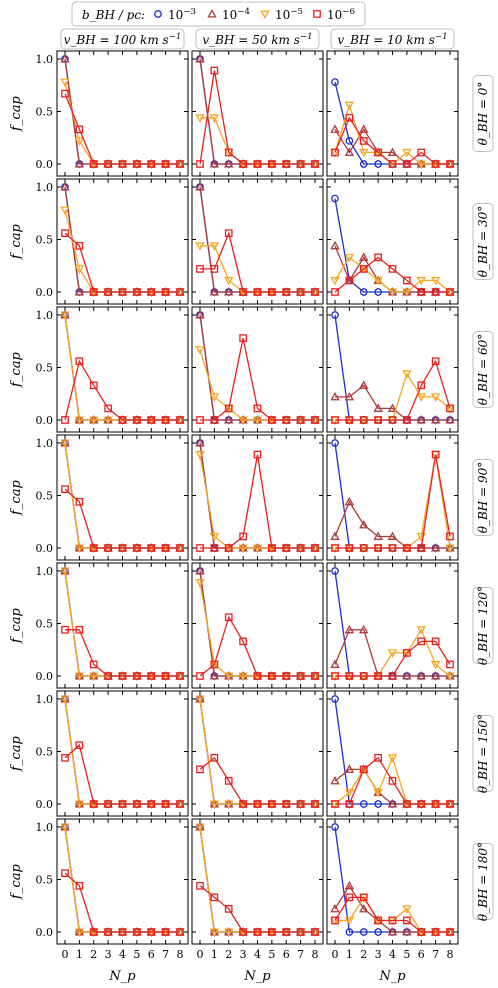  I want to click on y-tick-label: 0.5, so click(45, 496).